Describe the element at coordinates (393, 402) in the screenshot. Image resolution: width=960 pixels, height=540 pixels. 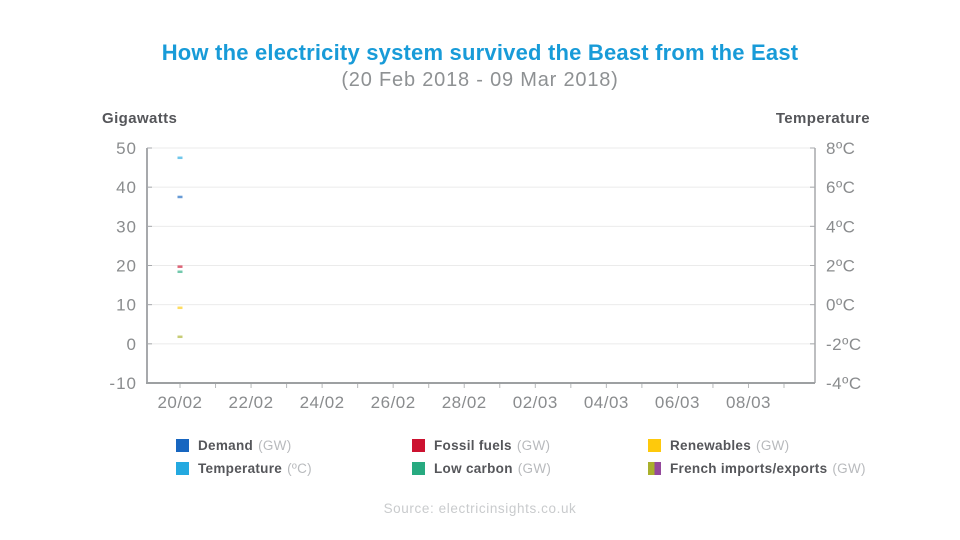
I see `x-axis-tick-label: 26/02` at that location.